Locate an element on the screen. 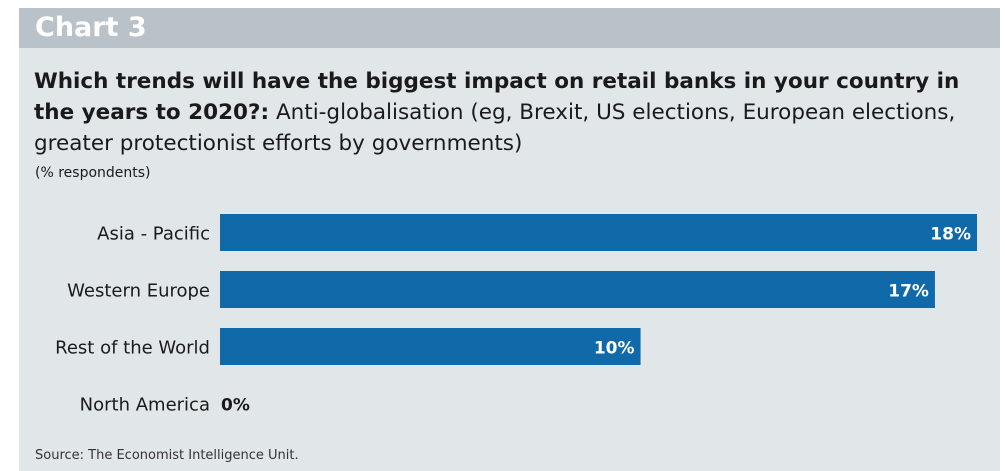 This screenshot has height=471, width=1005. bar-value-label: 10% is located at coordinates (614, 349).